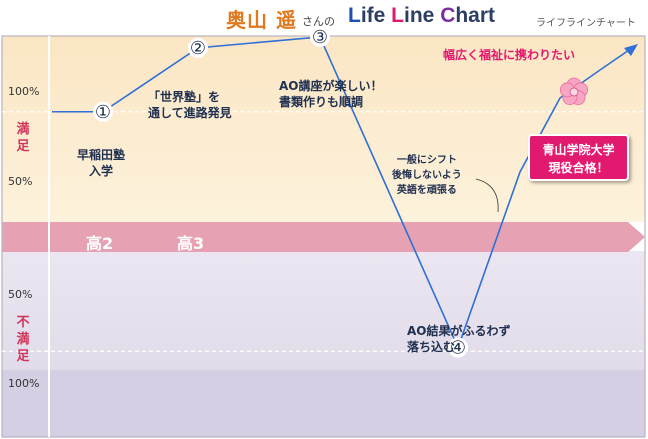  I want to click on annotation-line: 後悔しないよう, so click(427, 175).